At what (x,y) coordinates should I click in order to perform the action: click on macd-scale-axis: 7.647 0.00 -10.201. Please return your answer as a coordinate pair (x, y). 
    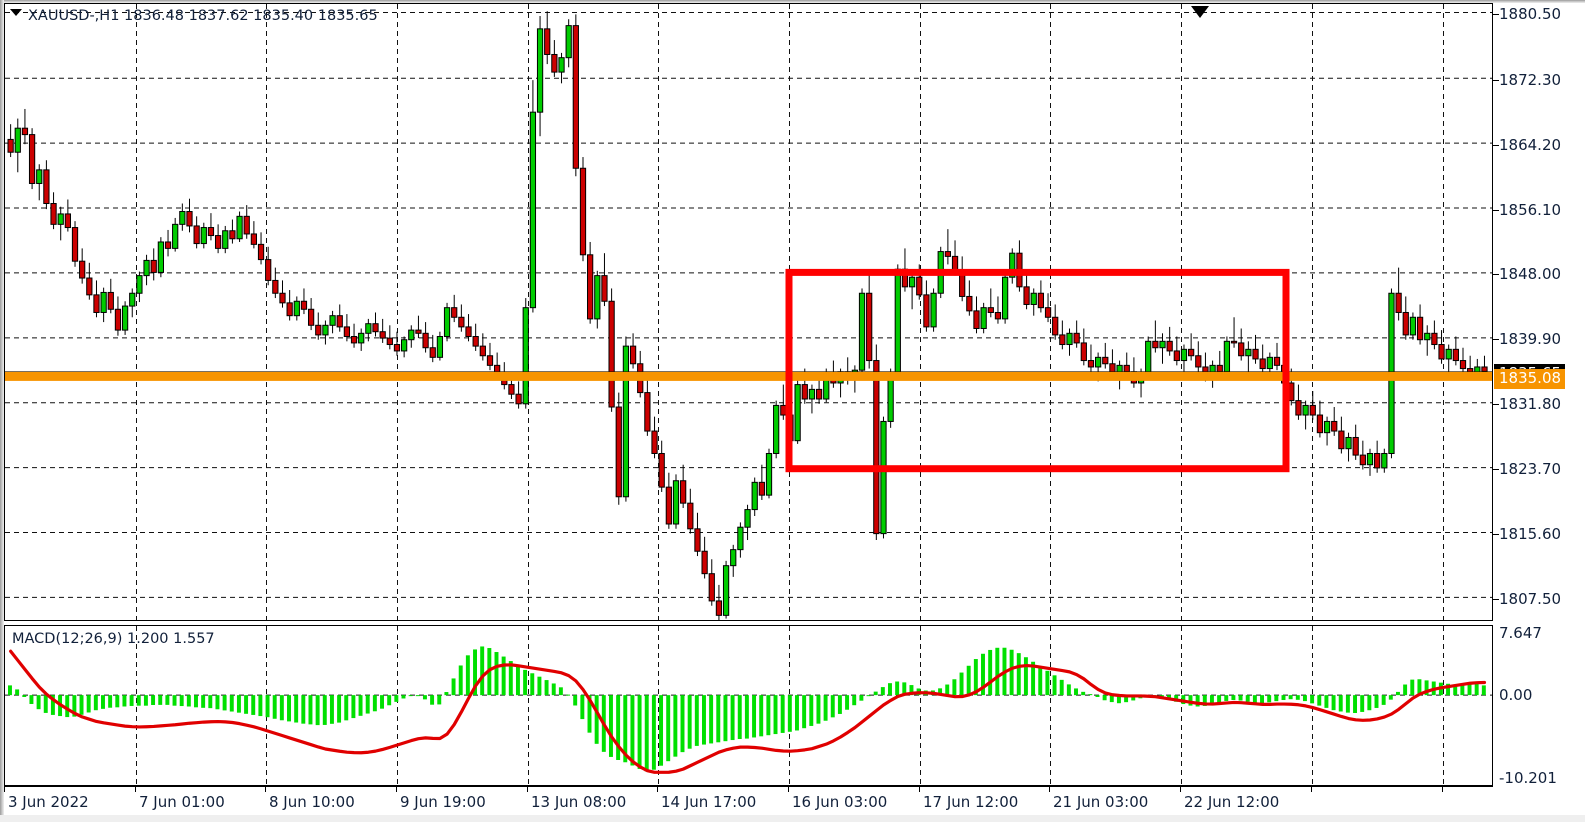
    Looking at the image, I should click on (1539, 705).